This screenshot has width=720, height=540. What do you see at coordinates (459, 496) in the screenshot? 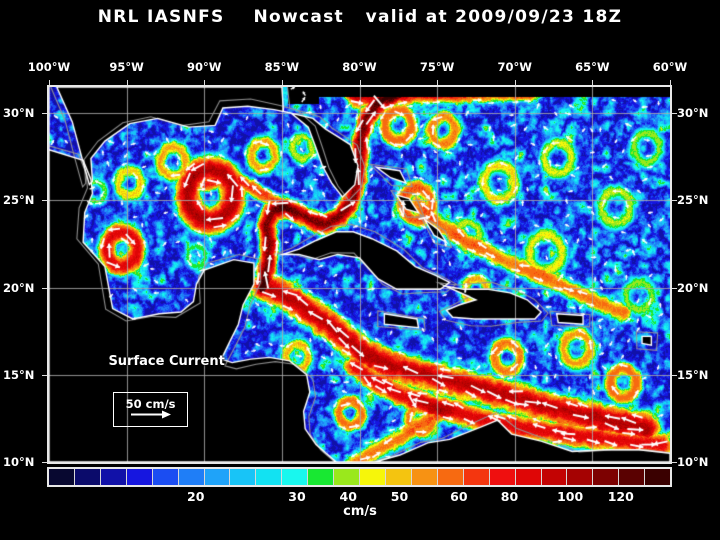
I see `colorbar-tick-label: 60` at bounding box center [459, 496].